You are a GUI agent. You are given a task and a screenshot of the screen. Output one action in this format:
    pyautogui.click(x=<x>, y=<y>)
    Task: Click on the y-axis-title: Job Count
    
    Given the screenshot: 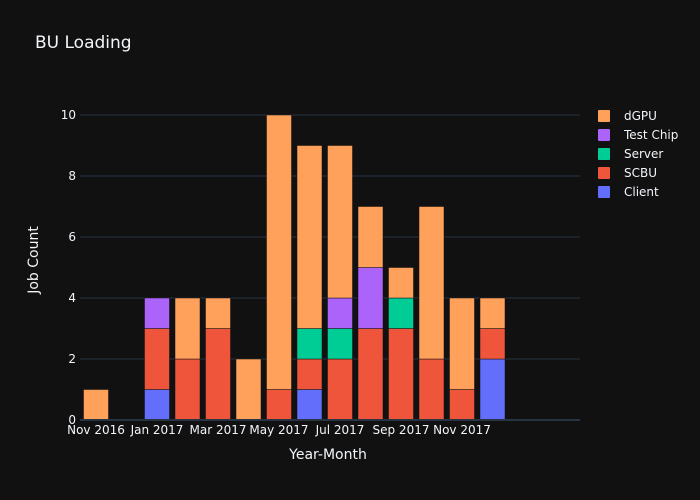 What is the action you would take?
    pyautogui.click(x=34, y=260)
    